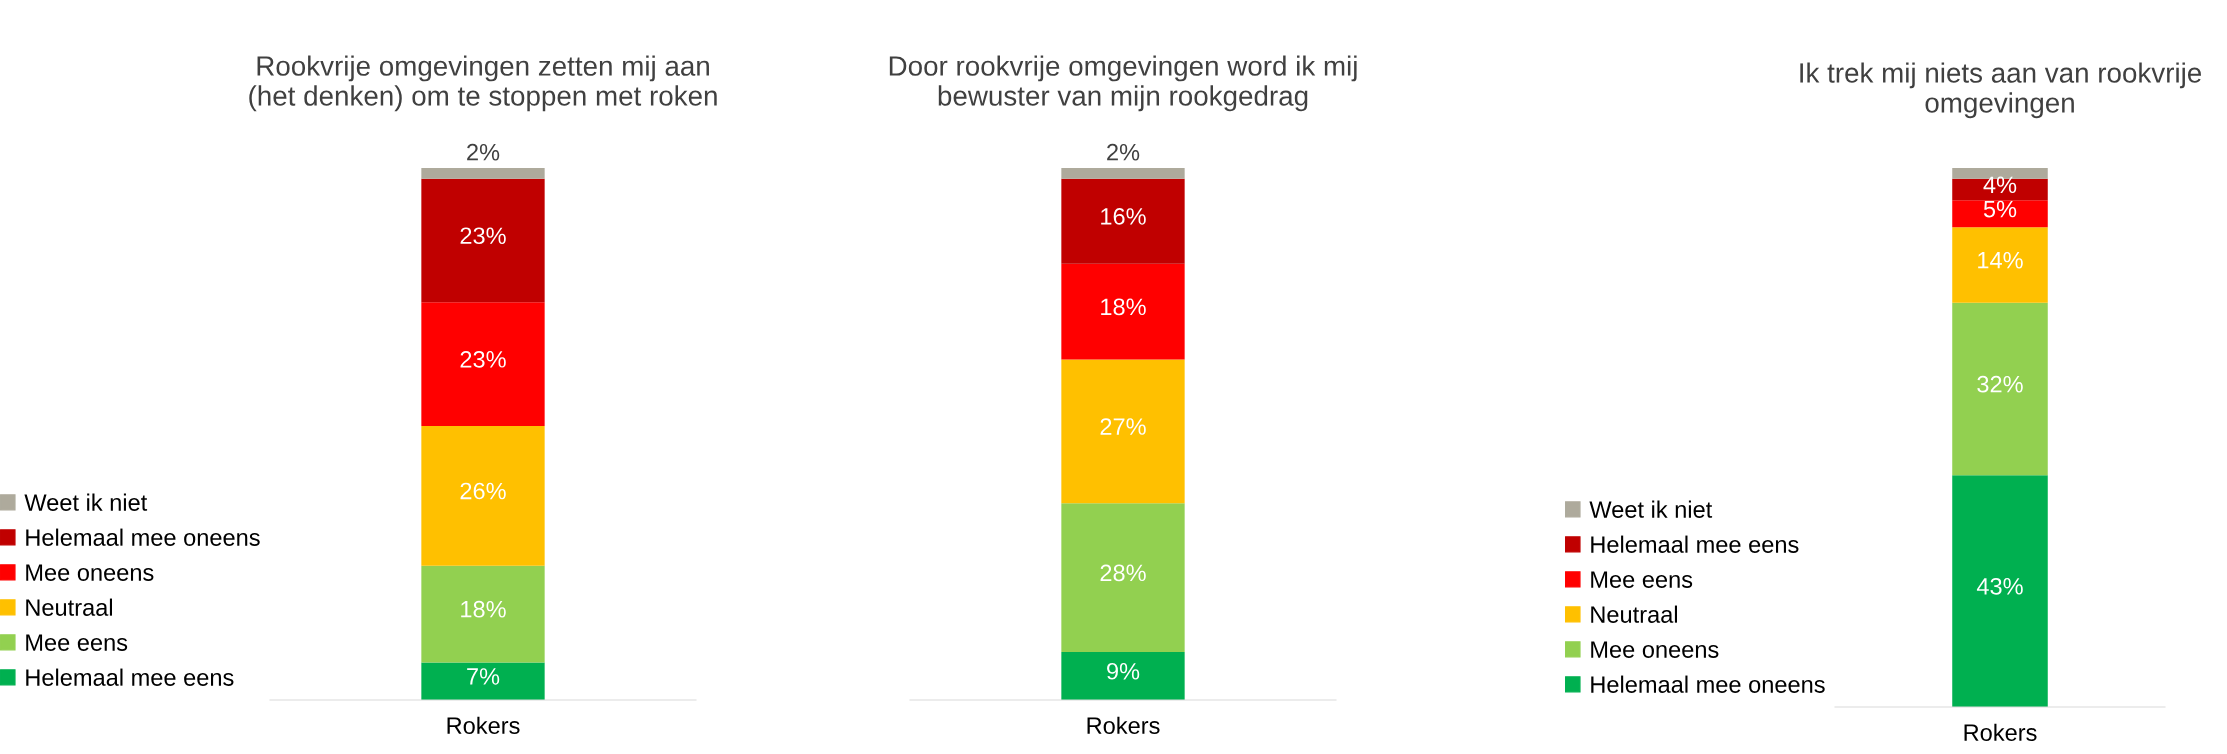  I want to click on data-label: 4%, so click(2000, 185).